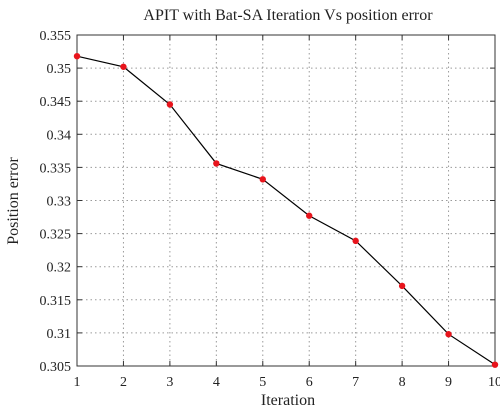 Image resolution: width=500 pixels, height=412 pixels. I want to click on y-axis-title: Position error, so click(13, 201).